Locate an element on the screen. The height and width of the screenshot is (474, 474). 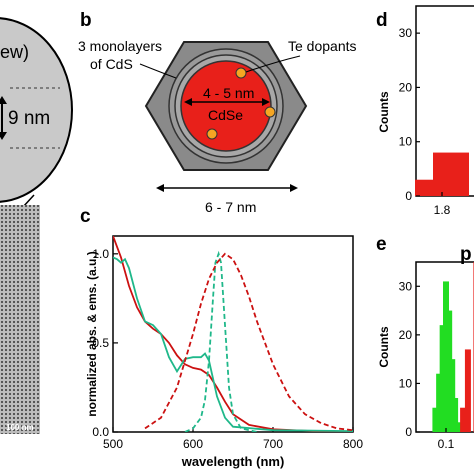
plot-d-ticks: 0 10 20 30 1.8 is located at coordinates (425, 121).